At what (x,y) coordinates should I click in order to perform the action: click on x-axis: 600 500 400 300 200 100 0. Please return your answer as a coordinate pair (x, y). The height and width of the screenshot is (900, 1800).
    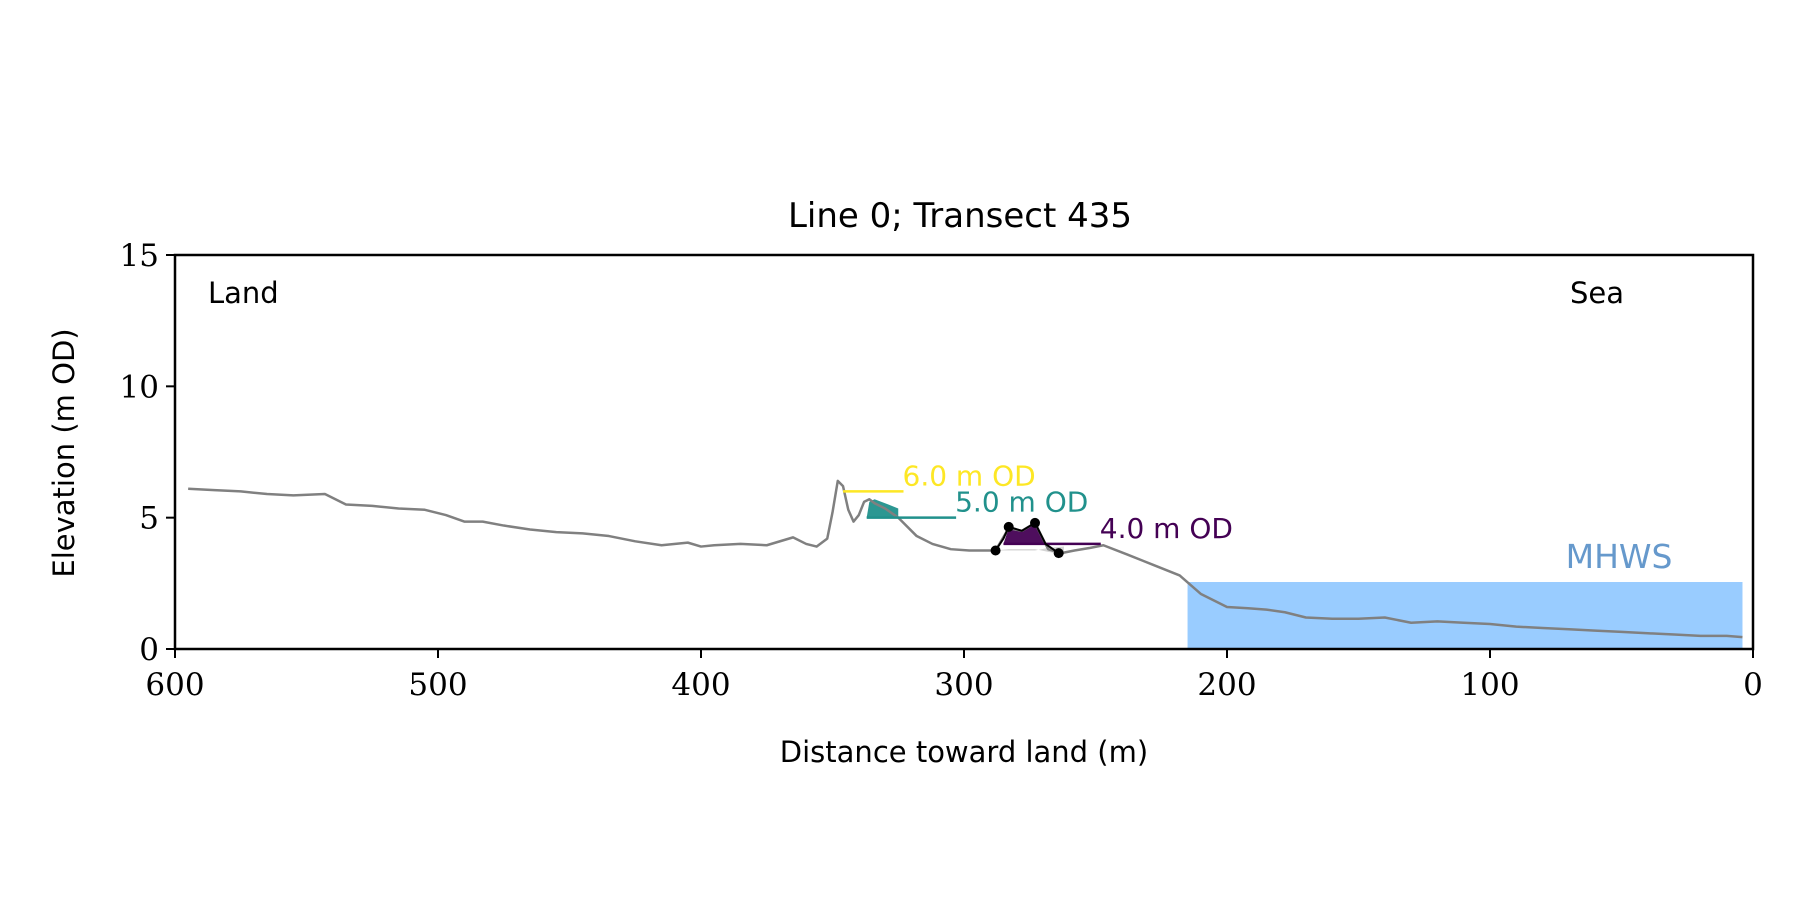
    Looking at the image, I should click on (954, 676).